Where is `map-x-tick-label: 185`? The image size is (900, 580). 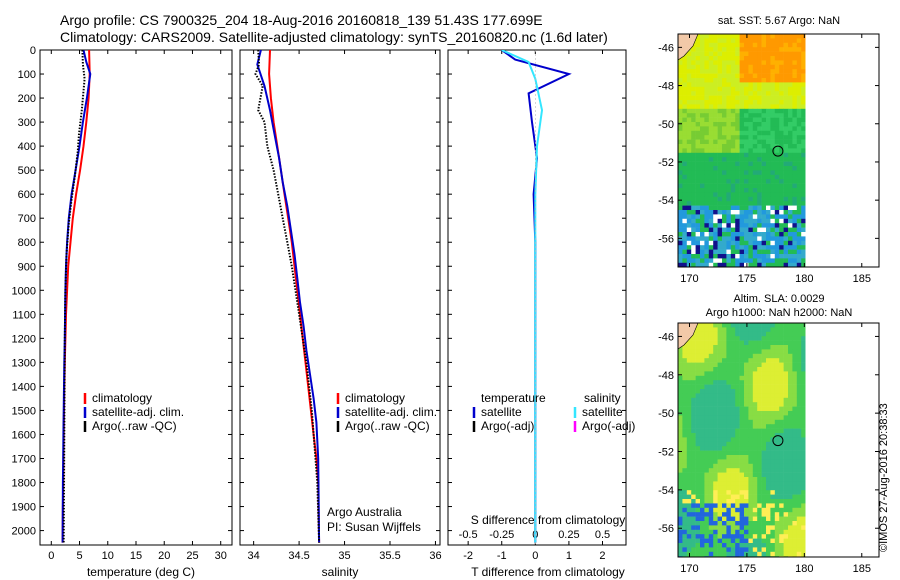
map-x-tick-label: 185 is located at coordinates (862, 279).